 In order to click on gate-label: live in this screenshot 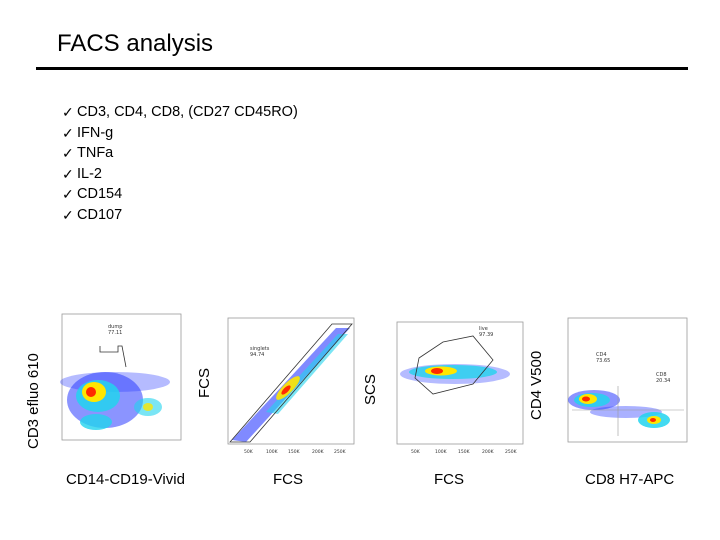, I will do `click(483, 329)`.